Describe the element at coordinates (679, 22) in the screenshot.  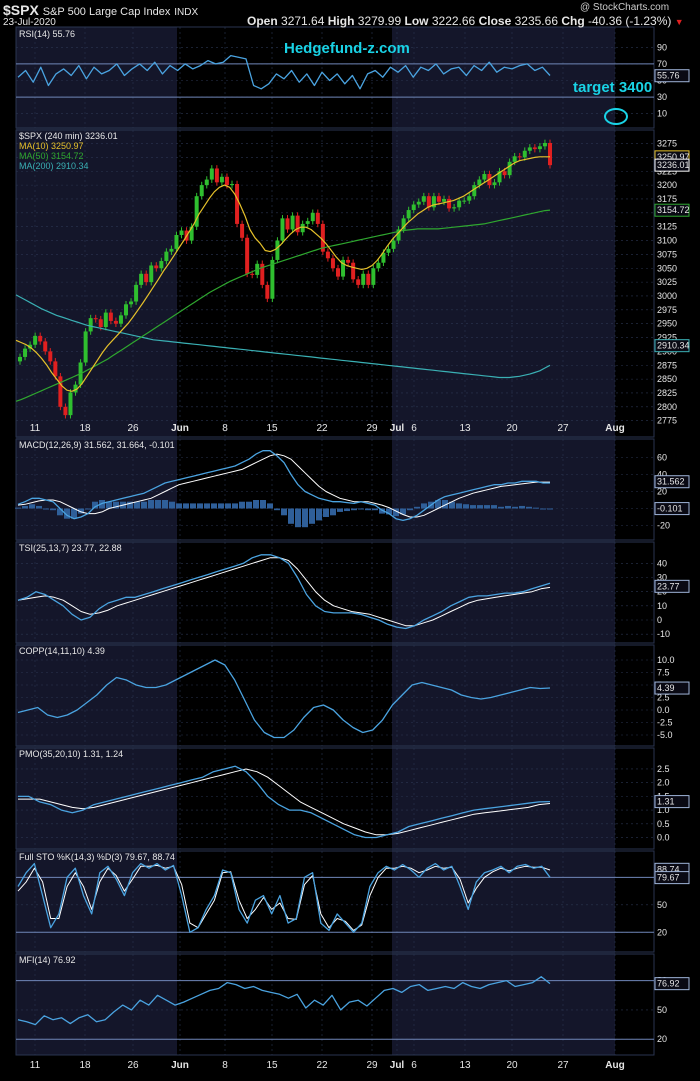
I see `down-arrow-icon: ▼` at that location.